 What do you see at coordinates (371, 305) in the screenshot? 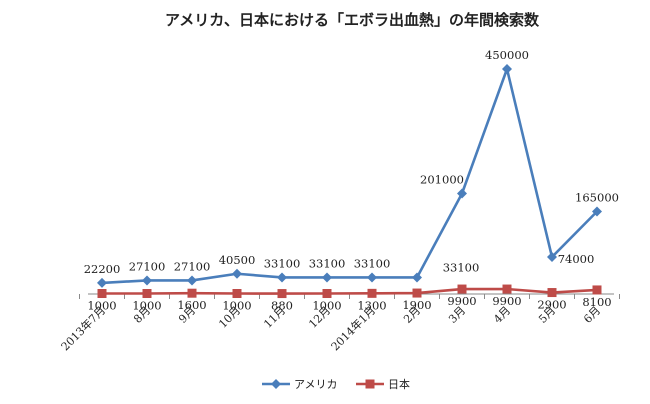
I see `data-label: 1300` at bounding box center [371, 305].